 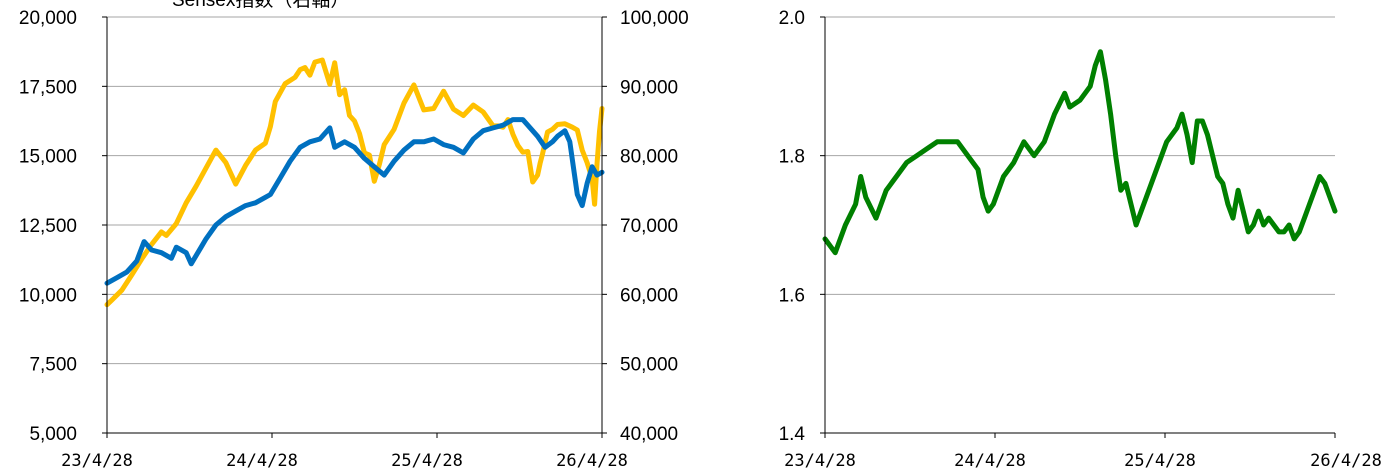 What do you see at coordinates (53, 365) in the screenshot?
I see `left-tick-label: 7,500` at bounding box center [53, 365].